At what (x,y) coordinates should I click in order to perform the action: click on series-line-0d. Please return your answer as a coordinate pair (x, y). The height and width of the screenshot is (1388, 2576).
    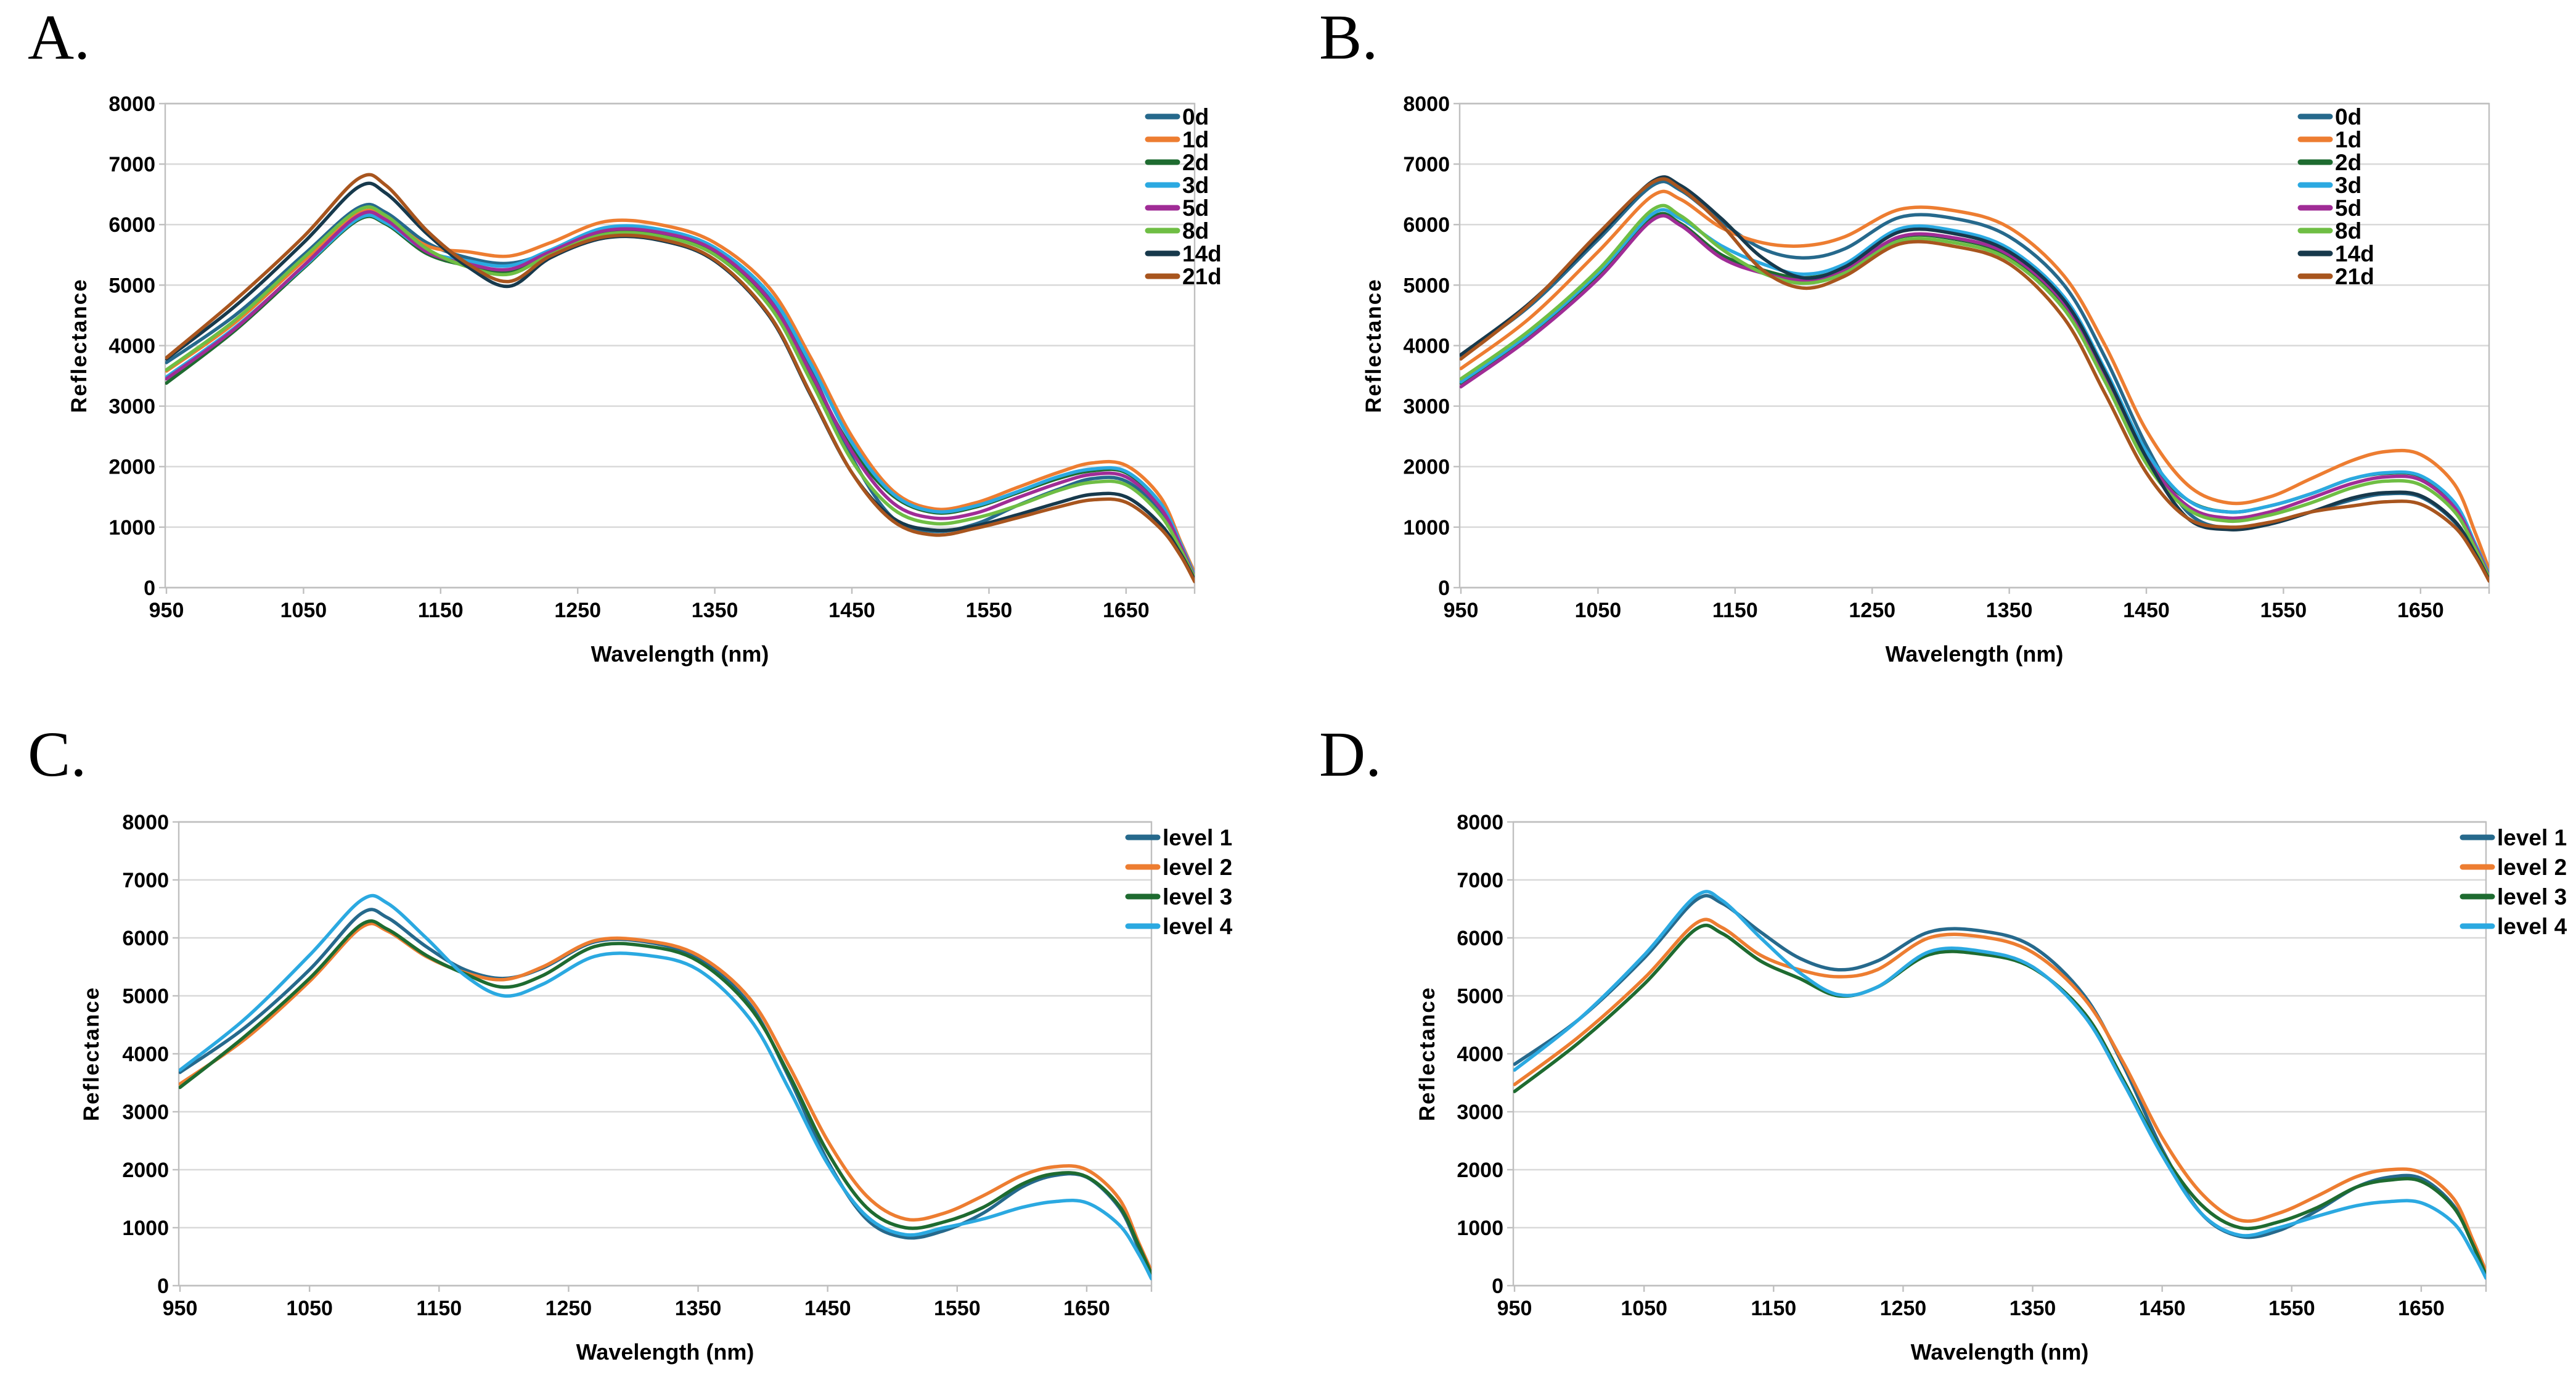
    Looking at the image, I should click on (1974, 380).